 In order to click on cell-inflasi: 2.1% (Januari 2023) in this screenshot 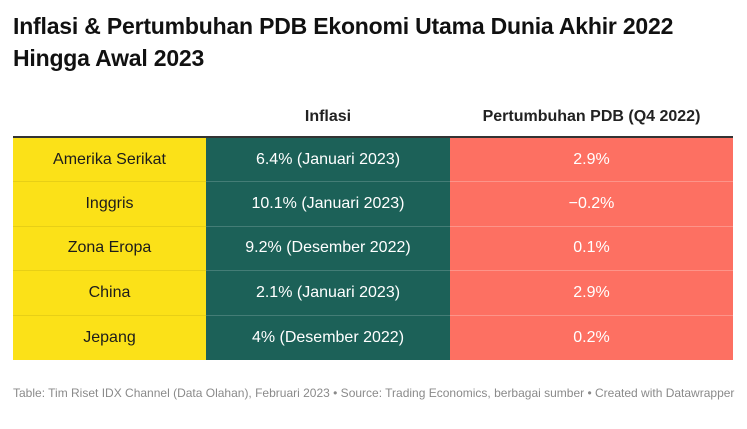, I will do `click(328, 293)`.